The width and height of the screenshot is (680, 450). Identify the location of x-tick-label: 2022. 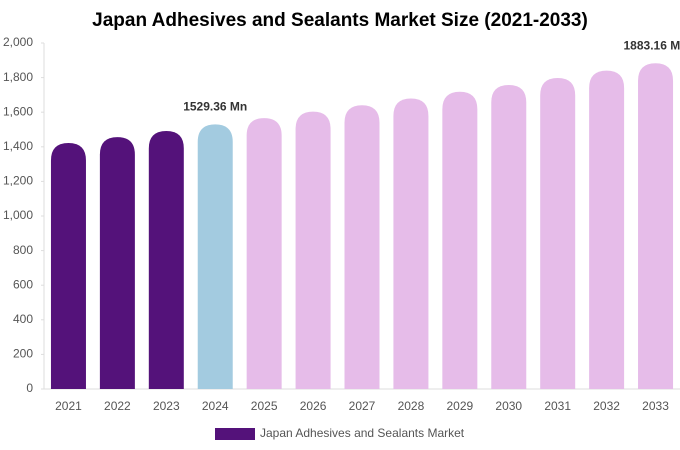
(117, 406).